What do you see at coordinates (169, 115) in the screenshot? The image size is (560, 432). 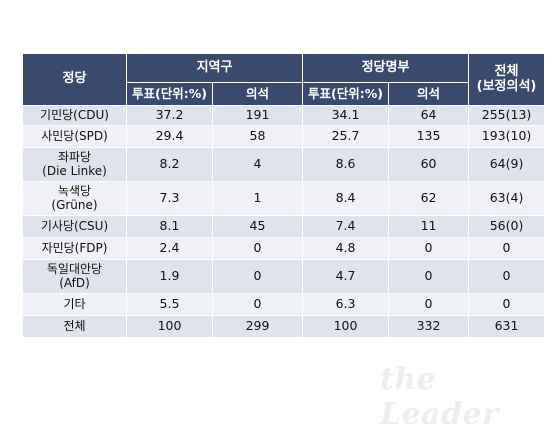 I see `district-vote-cell: 37.2` at bounding box center [169, 115].